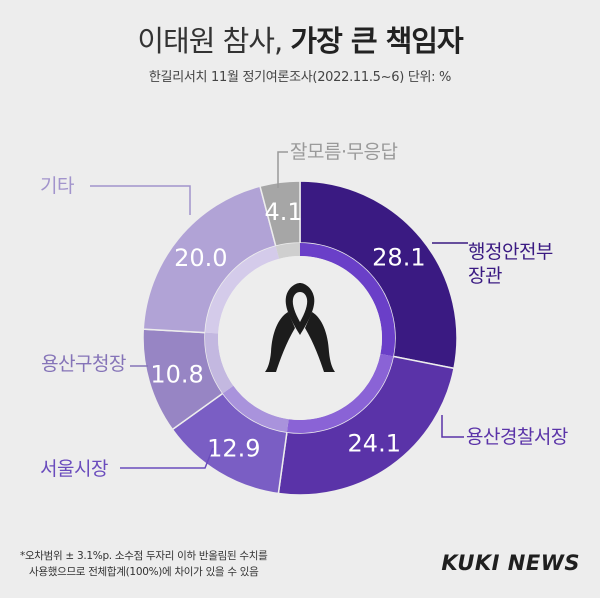  I want to click on category-label-5: 잘모름·무응답, so click(343, 152).